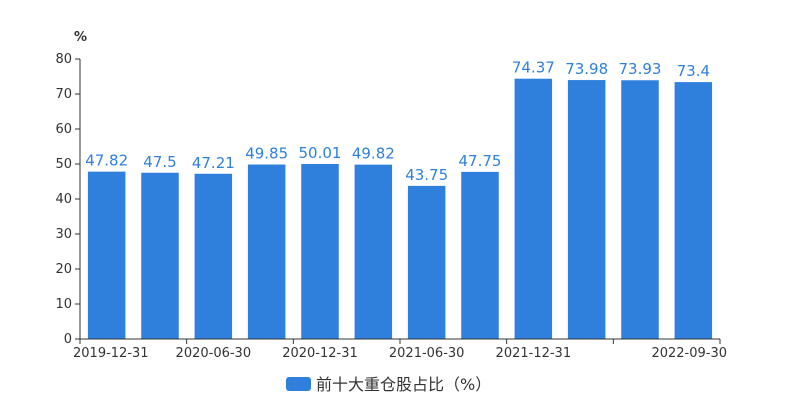 The height and width of the screenshot is (400, 800). Describe the element at coordinates (63, 129) in the screenshot. I see `y-axis-tick-label: 60` at that location.